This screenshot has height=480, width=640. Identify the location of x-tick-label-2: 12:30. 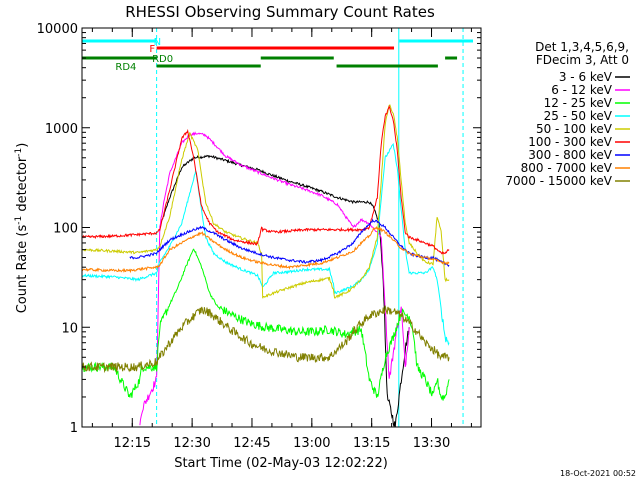
(191, 443).